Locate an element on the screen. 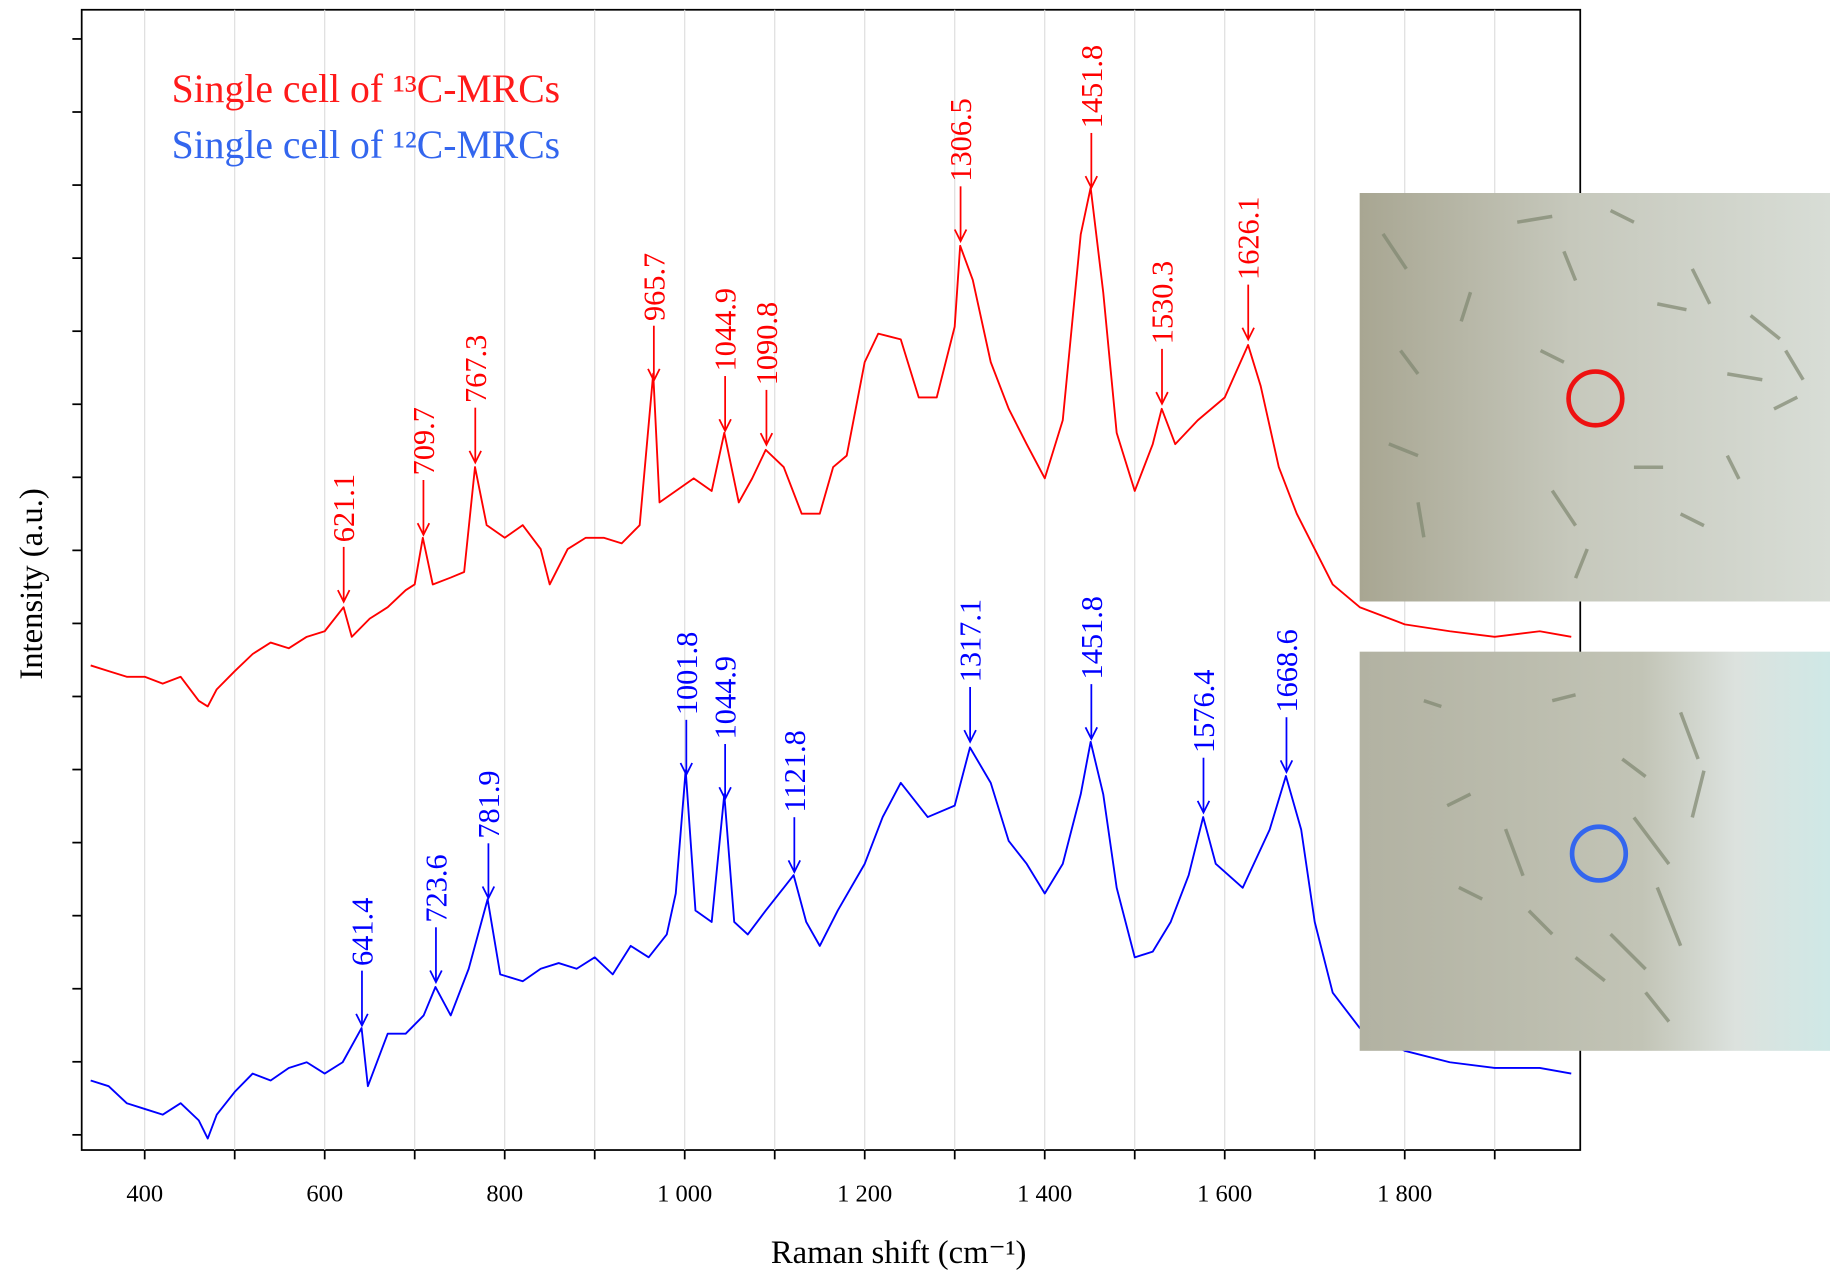  x-tick-label: 1 000 is located at coordinates (684, 1193).